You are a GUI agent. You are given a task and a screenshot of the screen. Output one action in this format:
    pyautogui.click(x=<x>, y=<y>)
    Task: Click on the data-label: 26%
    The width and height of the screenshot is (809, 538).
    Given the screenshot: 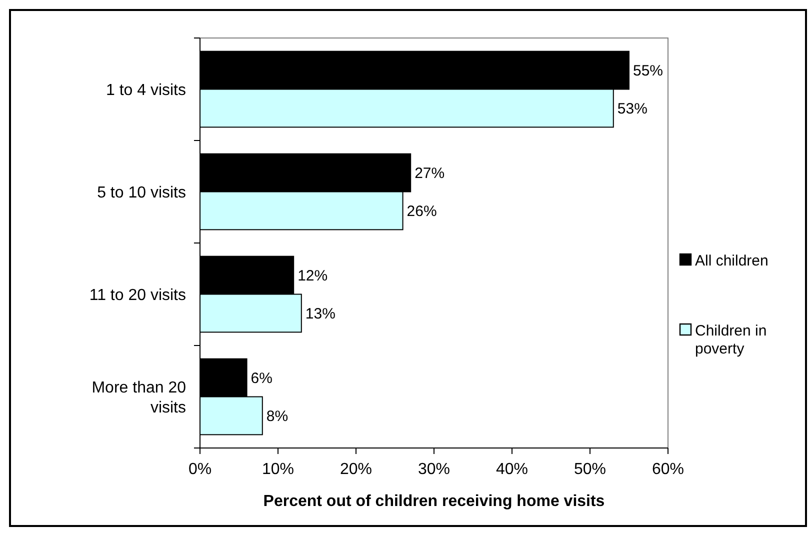 What is the action you would take?
    pyautogui.click(x=421, y=211)
    